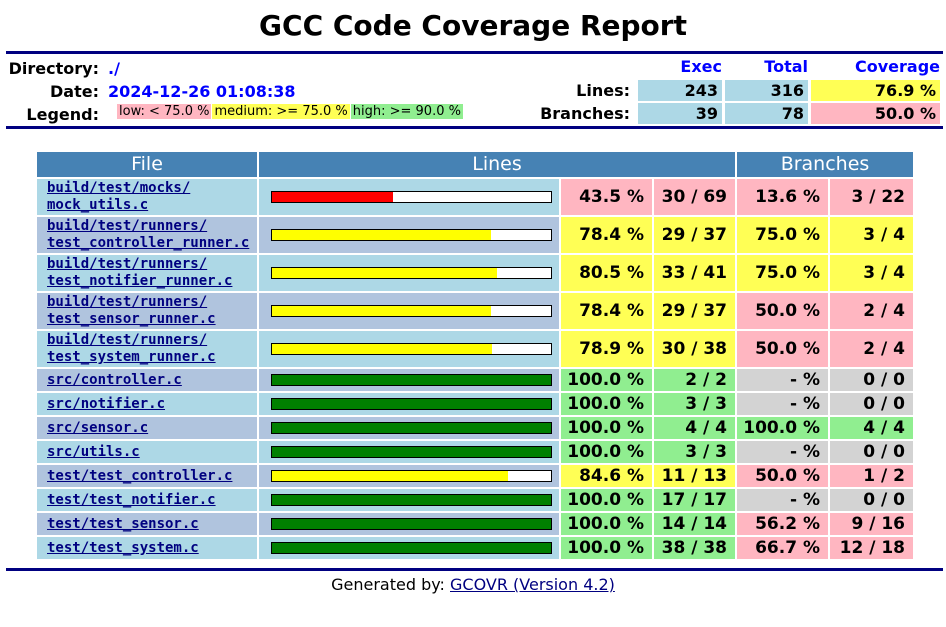 This screenshot has height=627, width=946. Describe the element at coordinates (694, 476) in the screenshot. I see `line-count: 11 / 13` at that location.